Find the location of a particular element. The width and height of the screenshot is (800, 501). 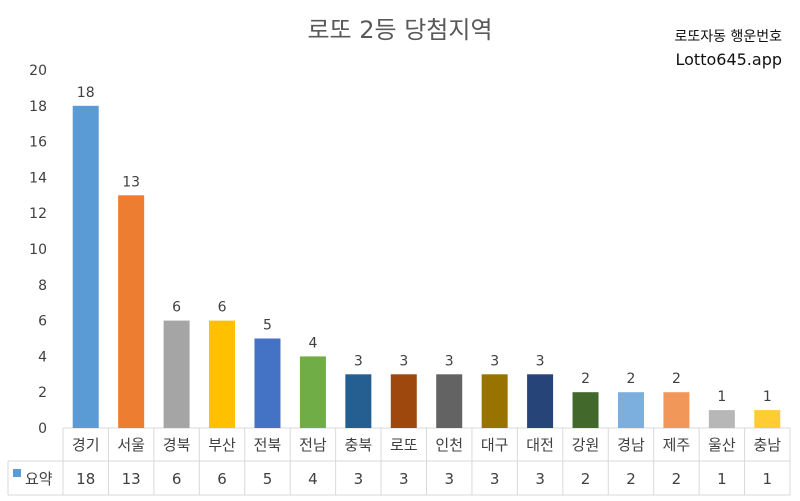

category-label: 전남 is located at coordinates (313, 445).